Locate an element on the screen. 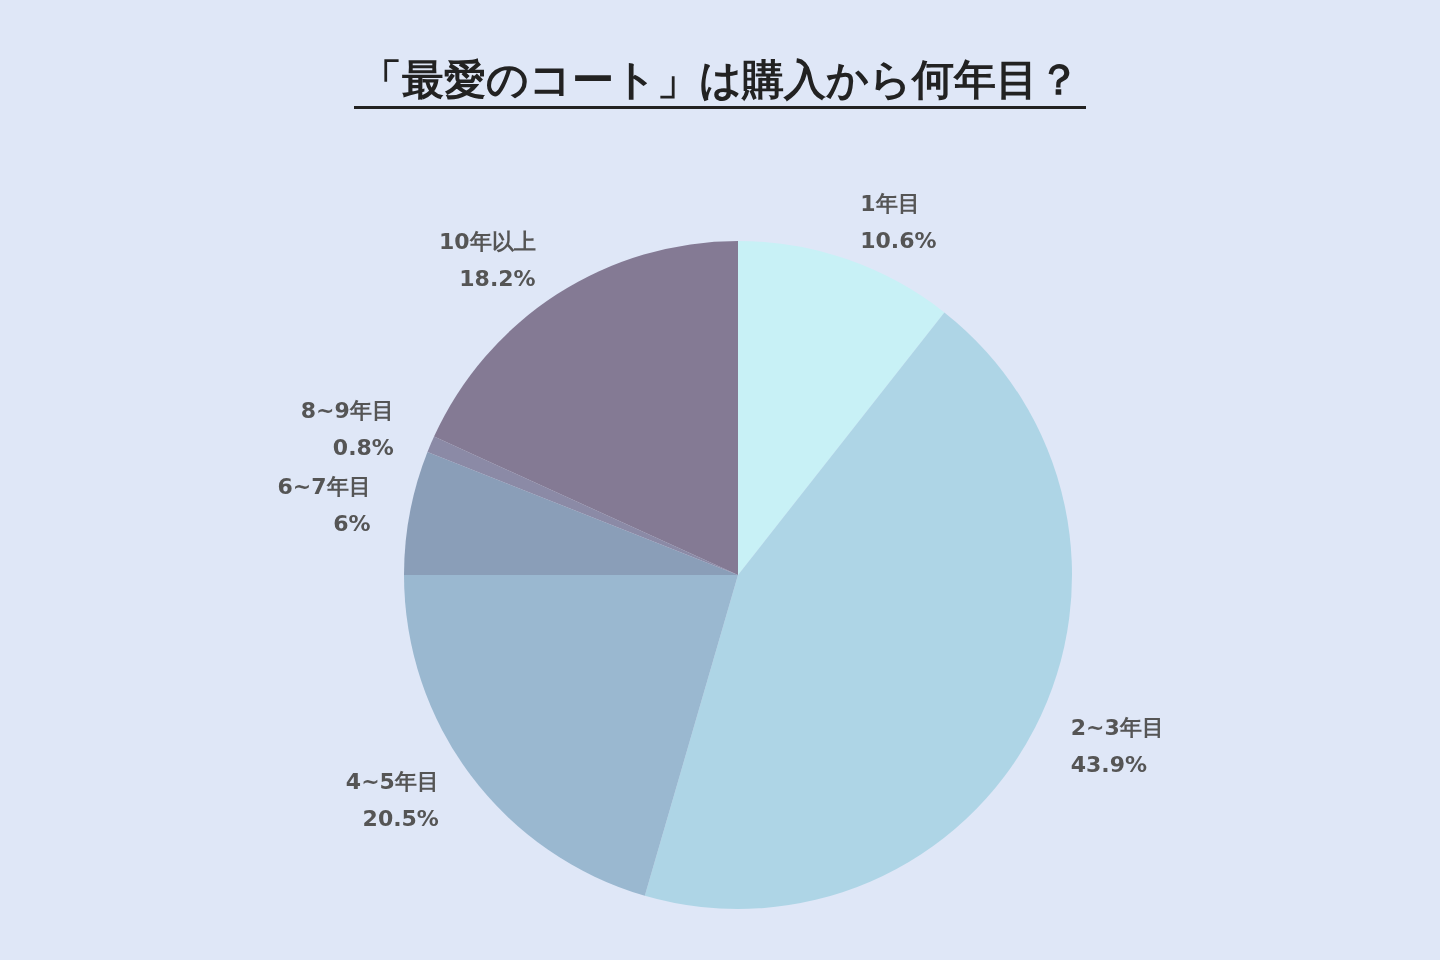  data-label: 20.5% is located at coordinates (400, 818).